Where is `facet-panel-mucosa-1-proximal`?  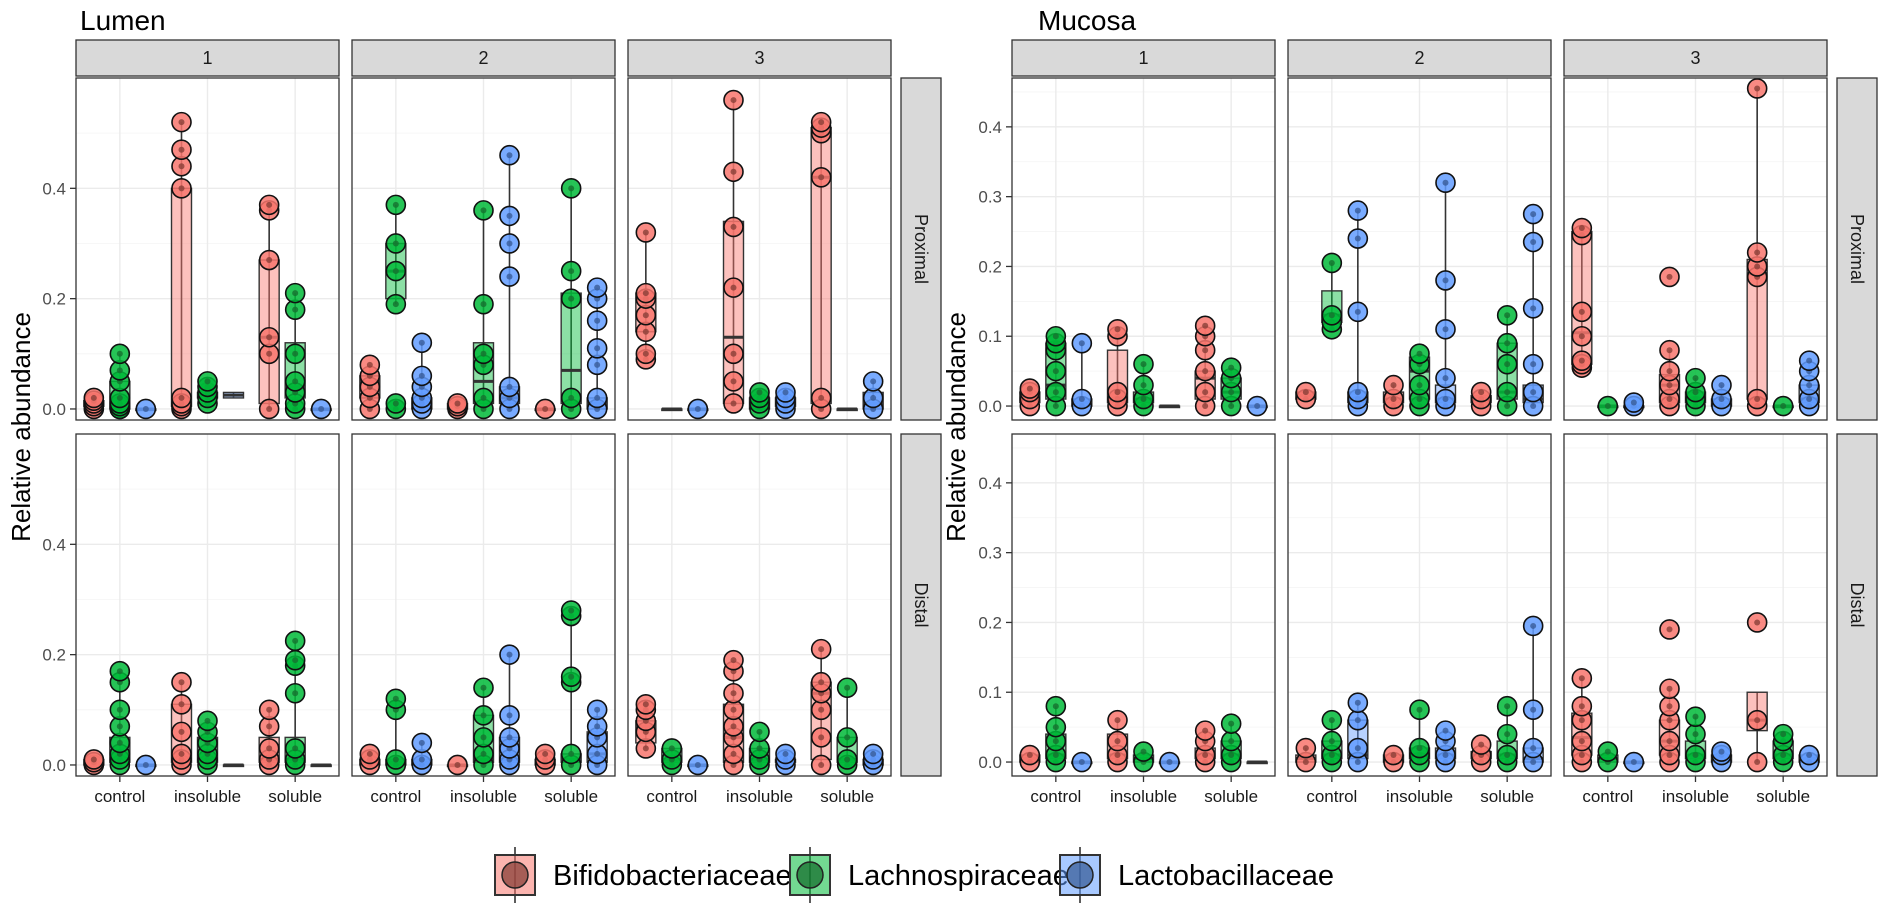
facet-panel-mucosa-1-proximal is located at coordinates (1143, 249).